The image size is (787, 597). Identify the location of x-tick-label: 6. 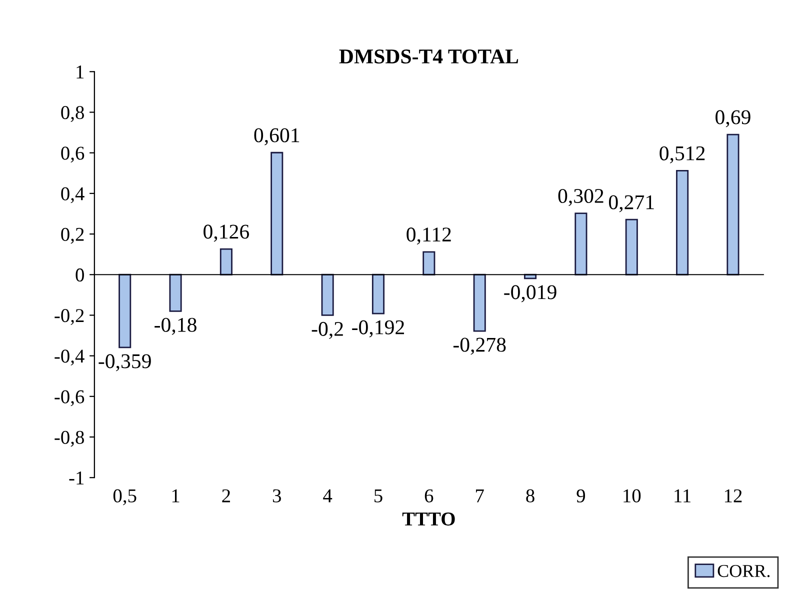
(429, 495).